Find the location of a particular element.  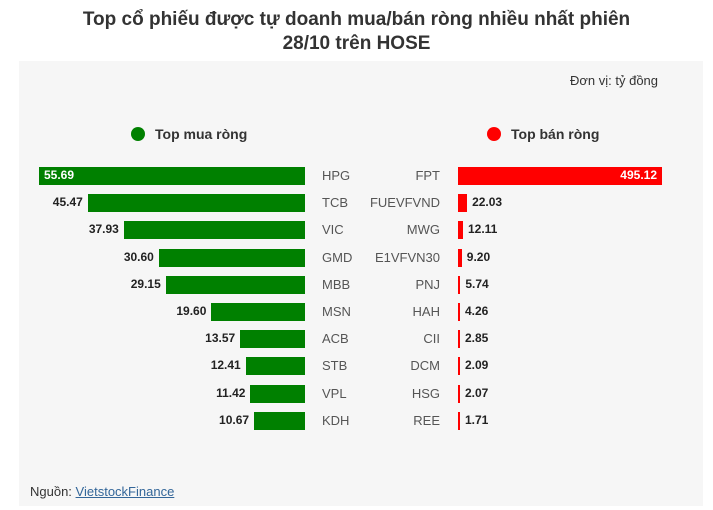

buy-ticker-label: STB is located at coordinates (335, 366).